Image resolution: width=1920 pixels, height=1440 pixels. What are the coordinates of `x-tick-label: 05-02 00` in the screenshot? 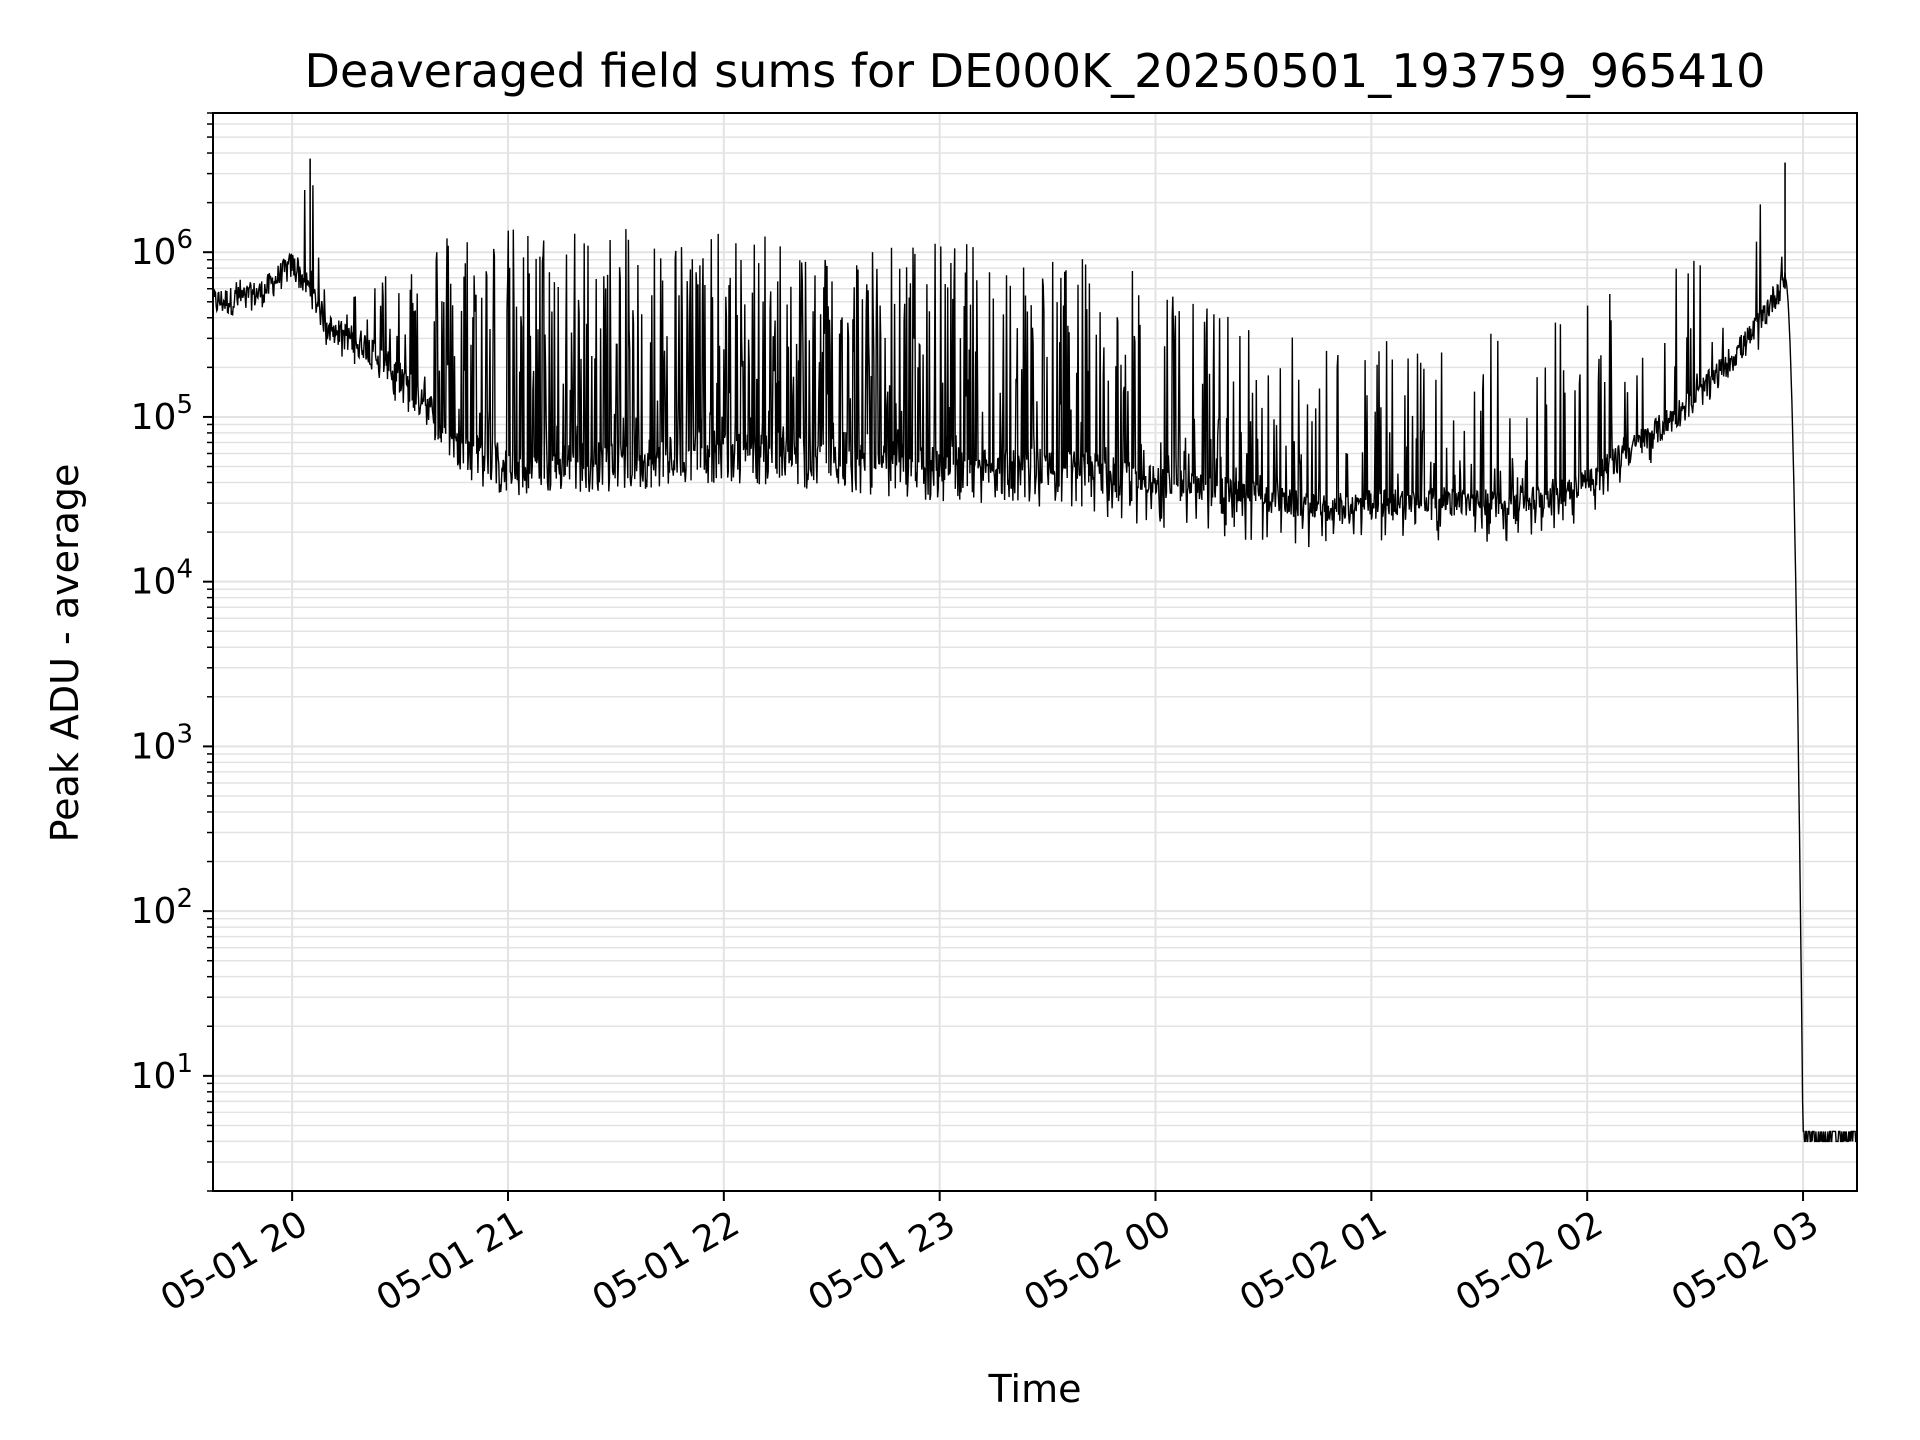 It's located at (1097, 1261).